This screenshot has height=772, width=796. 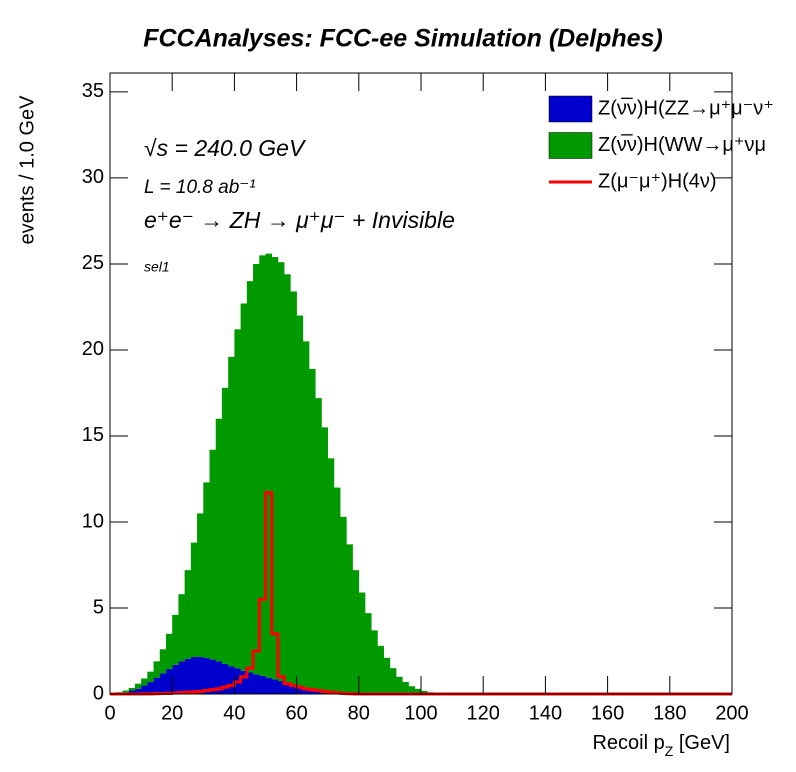 What do you see at coordinates (157, 267) in the screenshot?
I see `annotation: sel1` at bounding box center [157, 267].